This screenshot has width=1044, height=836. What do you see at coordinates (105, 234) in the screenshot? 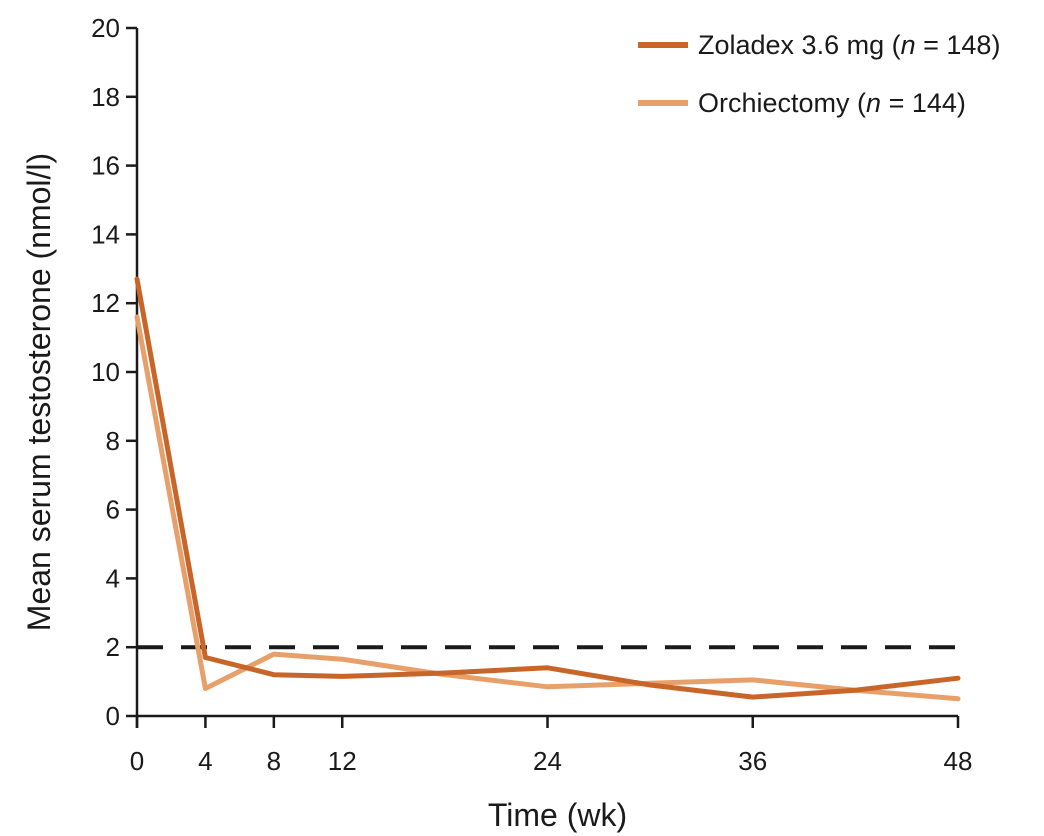
I see `y-tick-label: 14` at bounding box center [105, 234].